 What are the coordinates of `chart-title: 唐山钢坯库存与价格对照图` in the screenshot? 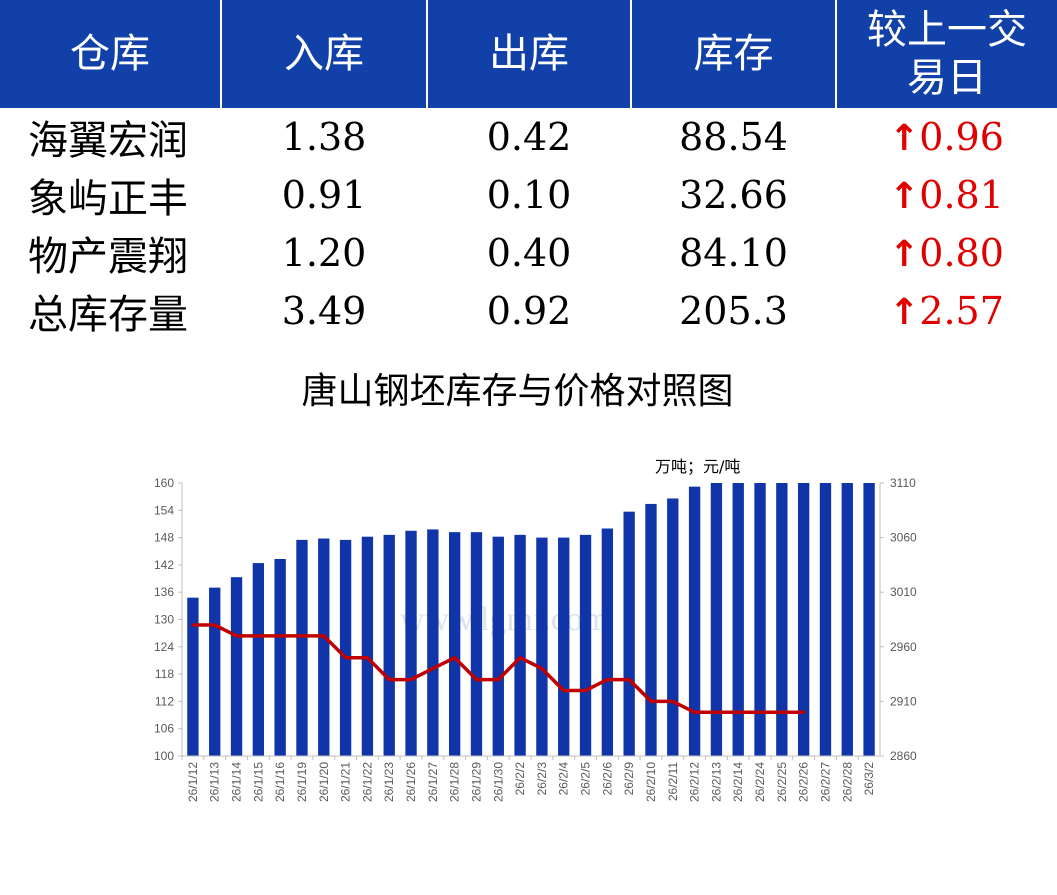 It's located at (517, 391).